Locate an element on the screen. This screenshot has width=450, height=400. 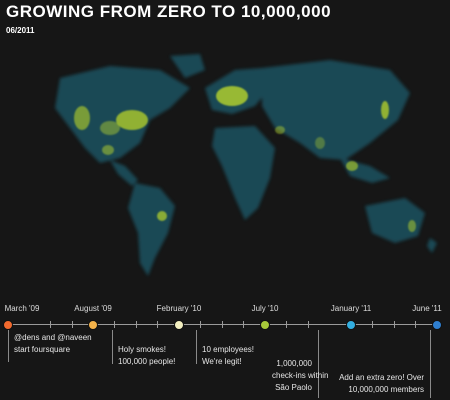
hotspot-sao-paulo is located at coordinates (162, 216).